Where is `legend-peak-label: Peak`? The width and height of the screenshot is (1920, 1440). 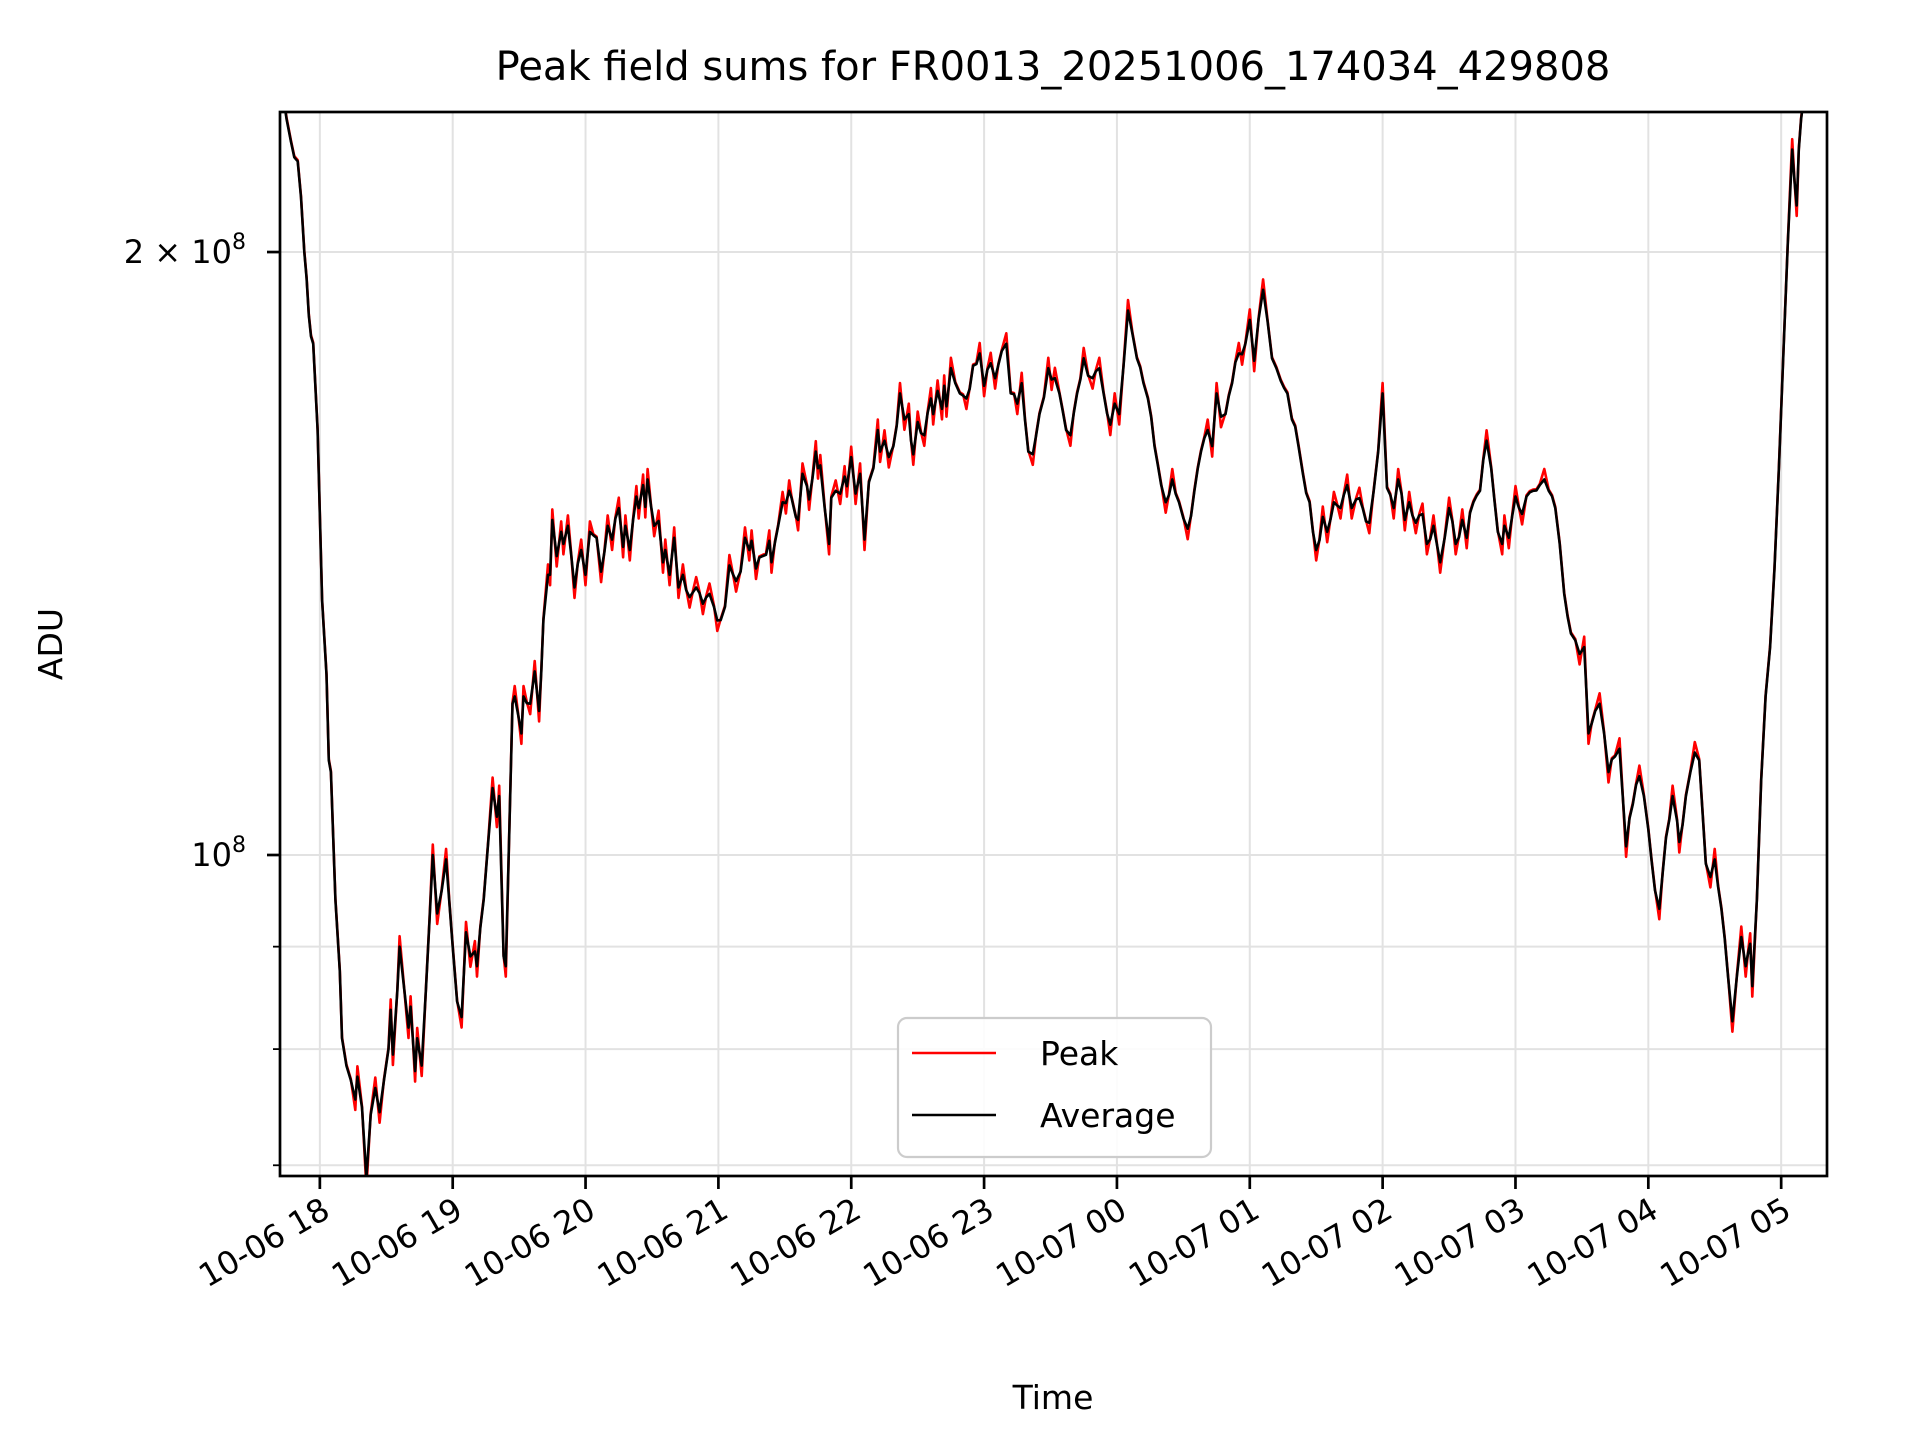
legend-peak-label: Peak is located at coordinates (1079, 1053).